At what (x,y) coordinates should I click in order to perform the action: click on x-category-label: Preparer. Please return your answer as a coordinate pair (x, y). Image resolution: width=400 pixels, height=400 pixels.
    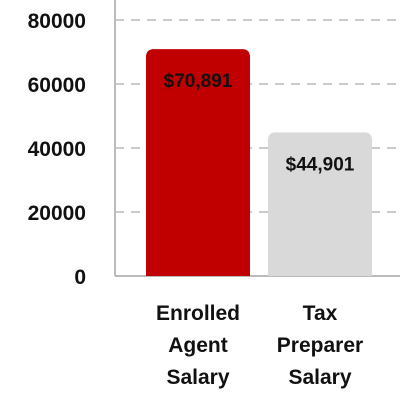
    Looking at the image, I should click on (320, 345).